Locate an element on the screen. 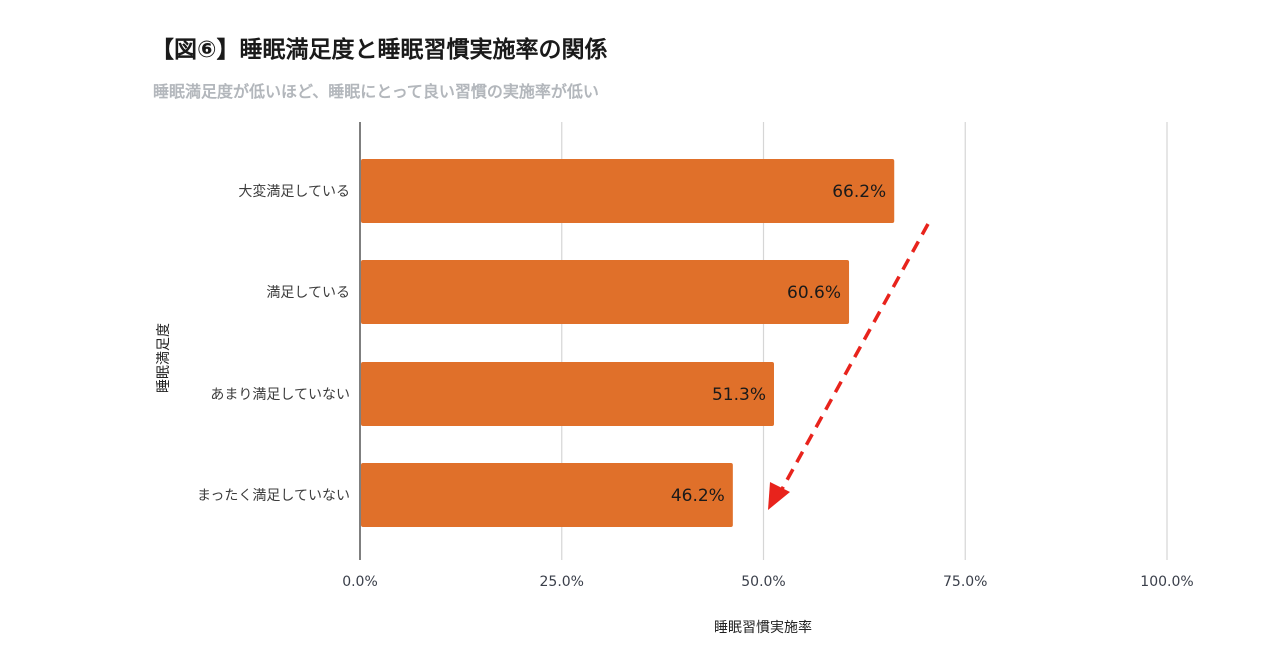 The image size is (1280, 670). data-label: 60.6% is located at coordinates (814, 293).